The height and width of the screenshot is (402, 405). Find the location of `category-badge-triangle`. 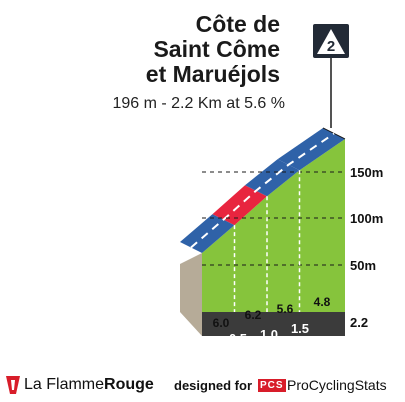

category-badge-triangle is located at coordinates (331, 41).